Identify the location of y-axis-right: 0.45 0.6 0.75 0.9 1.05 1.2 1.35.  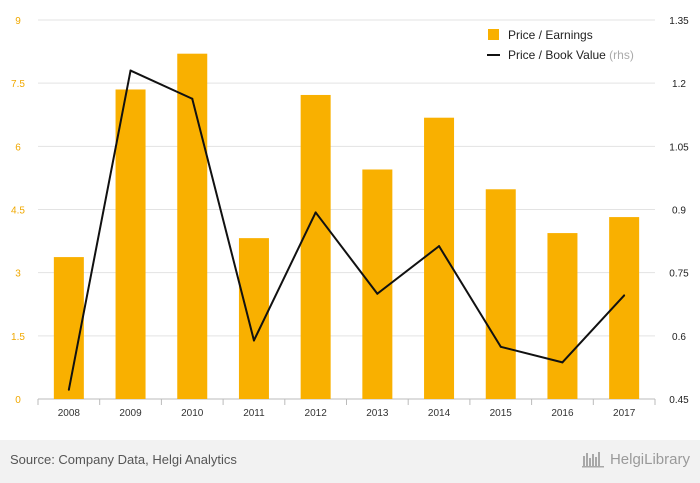
(679, 211).